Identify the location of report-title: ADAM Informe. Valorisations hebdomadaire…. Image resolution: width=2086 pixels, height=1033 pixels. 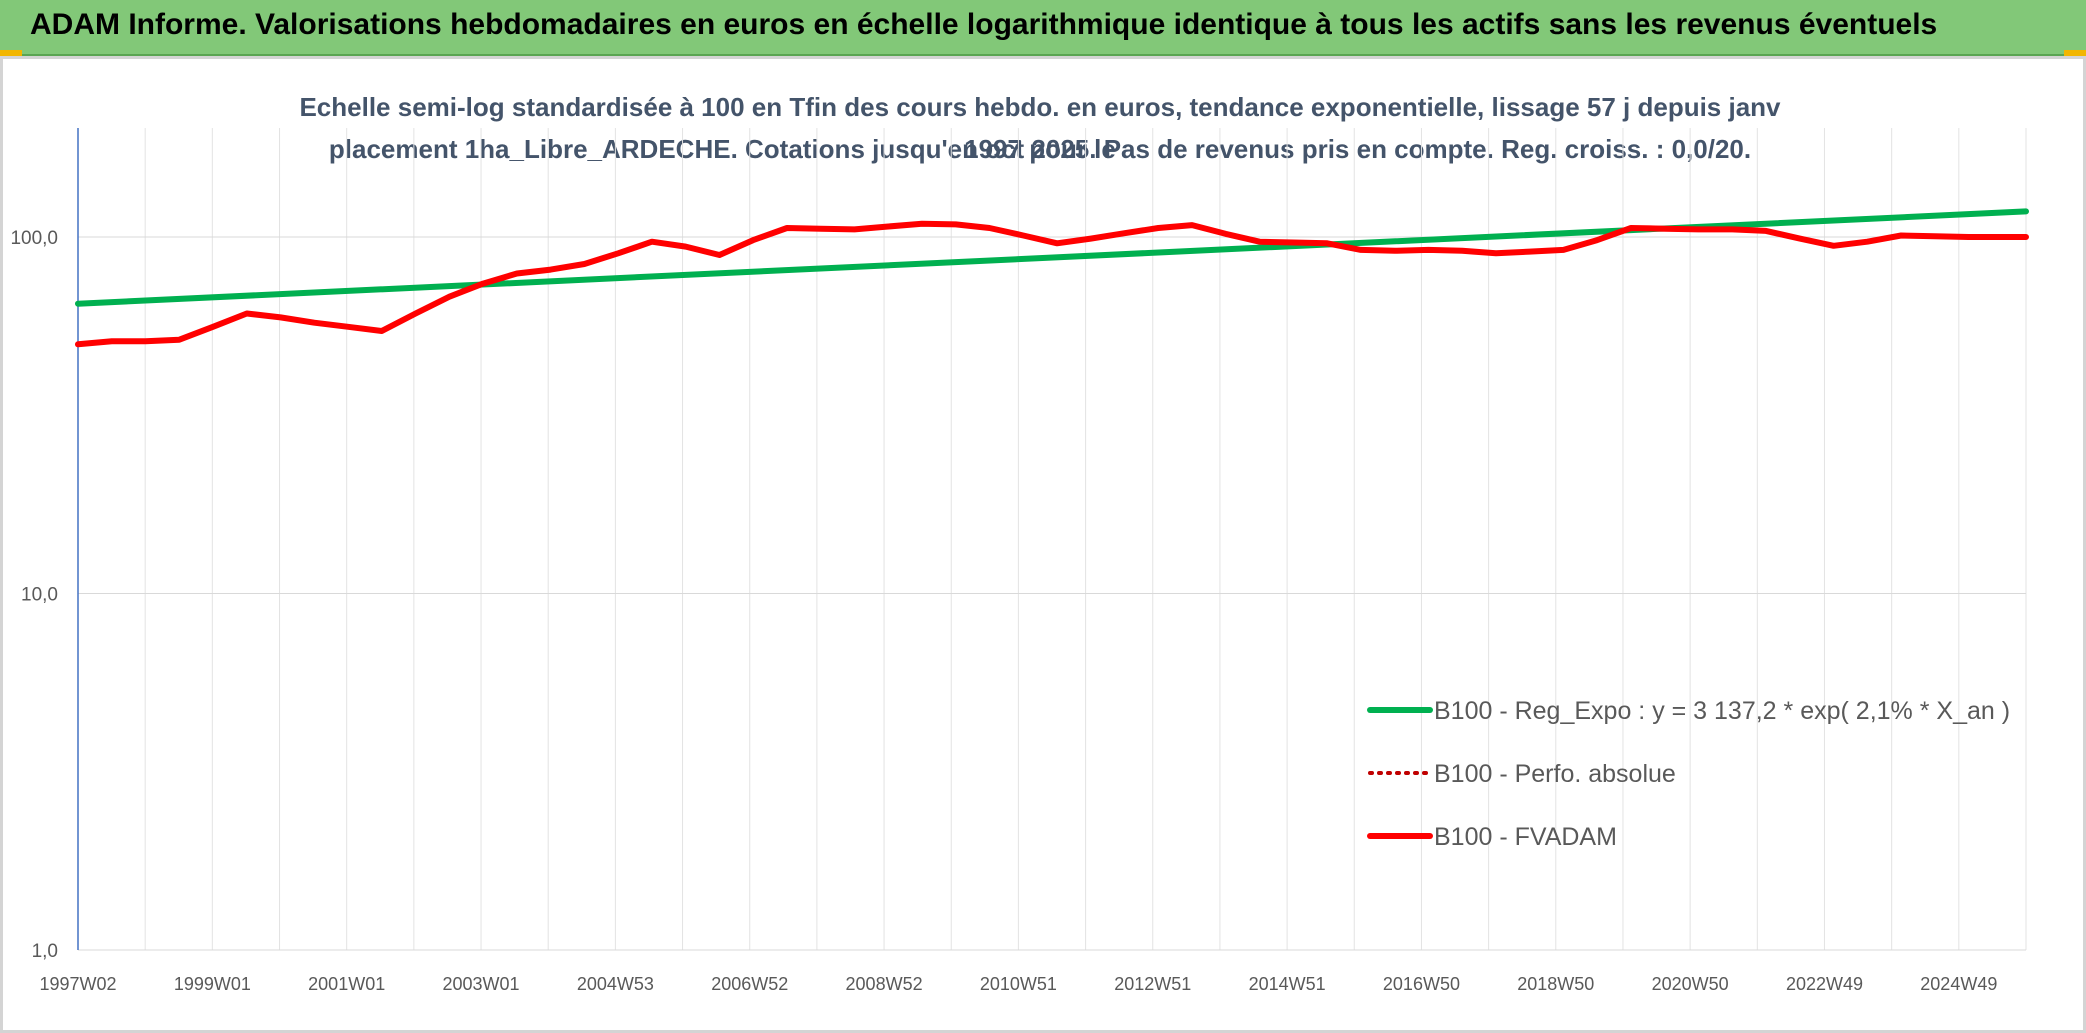
(984, 24).